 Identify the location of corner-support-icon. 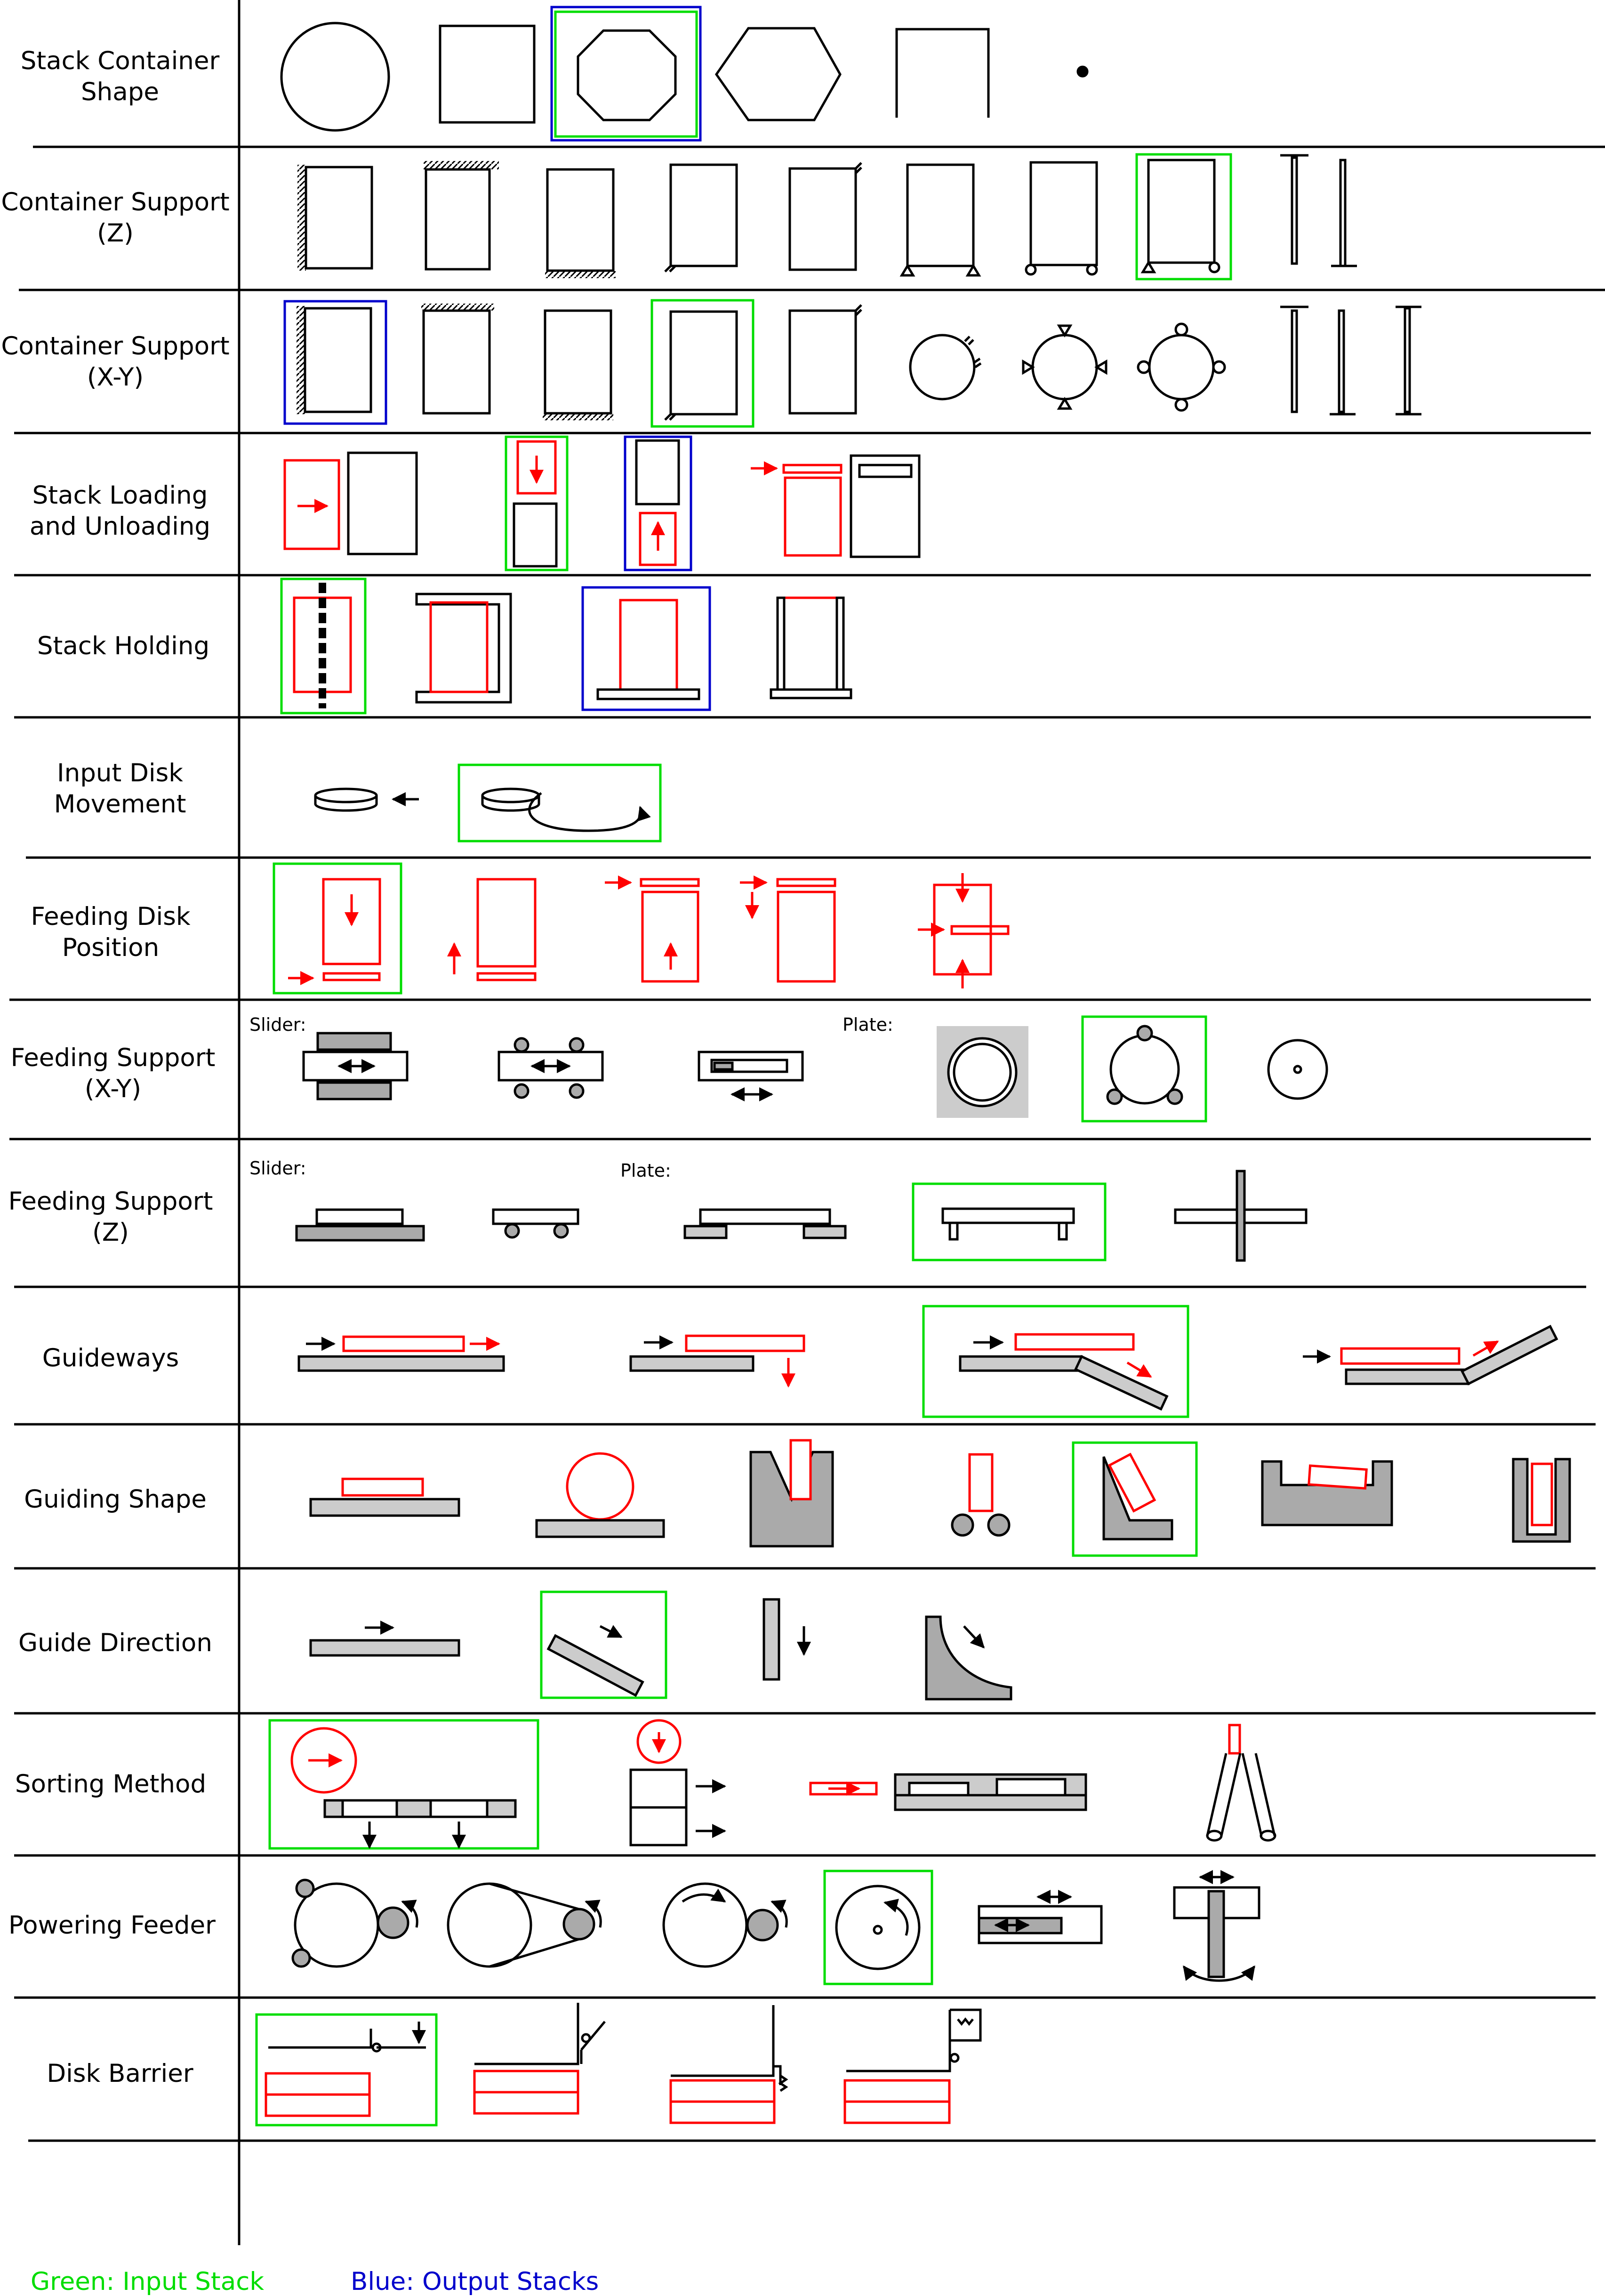
(704, 363).